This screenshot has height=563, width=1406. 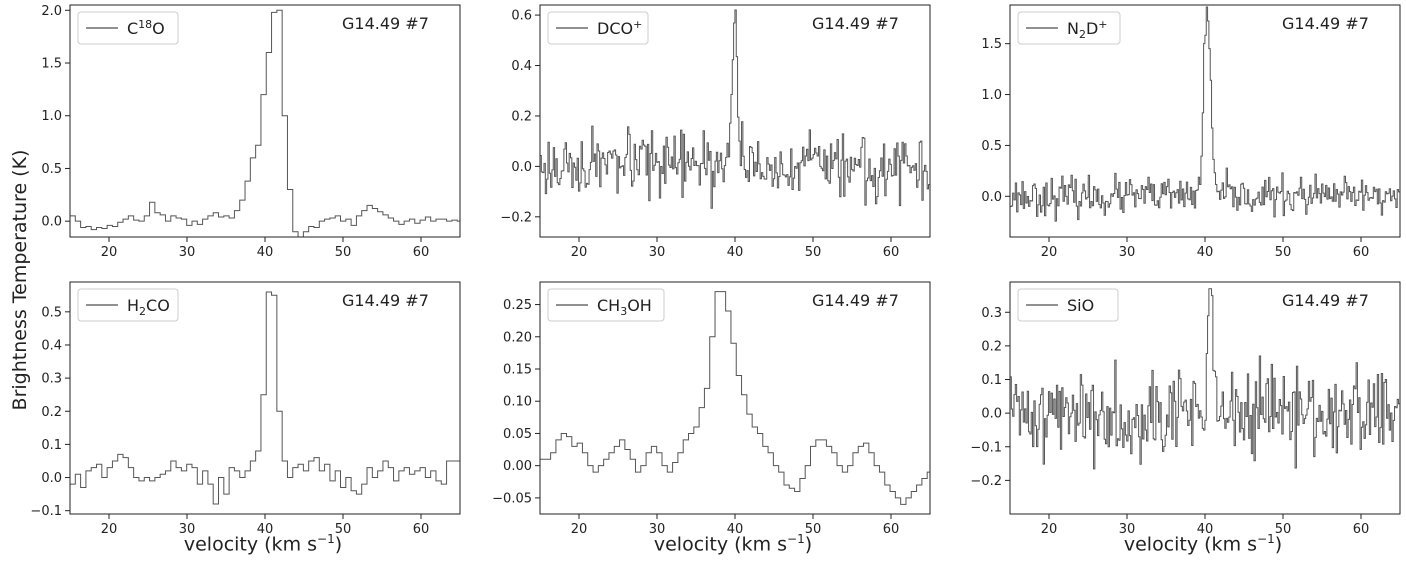 I want to click on x-axis-label-col2: velocity (km s−1), so click(x=733, y=544).